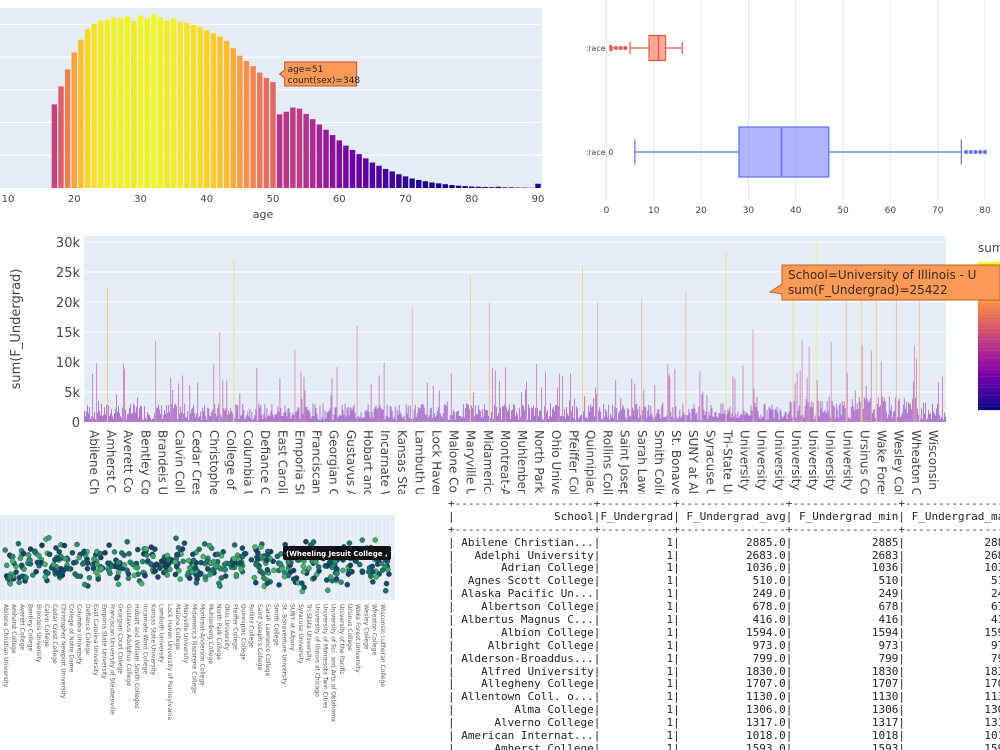 The image size is (1000, 750). Describe the element at coordinates (793, 114) in the screenshot. I see `boxplot-chart: 0 10 20 30 40 50 60 70 80 trace 1 trace 0` at that location.